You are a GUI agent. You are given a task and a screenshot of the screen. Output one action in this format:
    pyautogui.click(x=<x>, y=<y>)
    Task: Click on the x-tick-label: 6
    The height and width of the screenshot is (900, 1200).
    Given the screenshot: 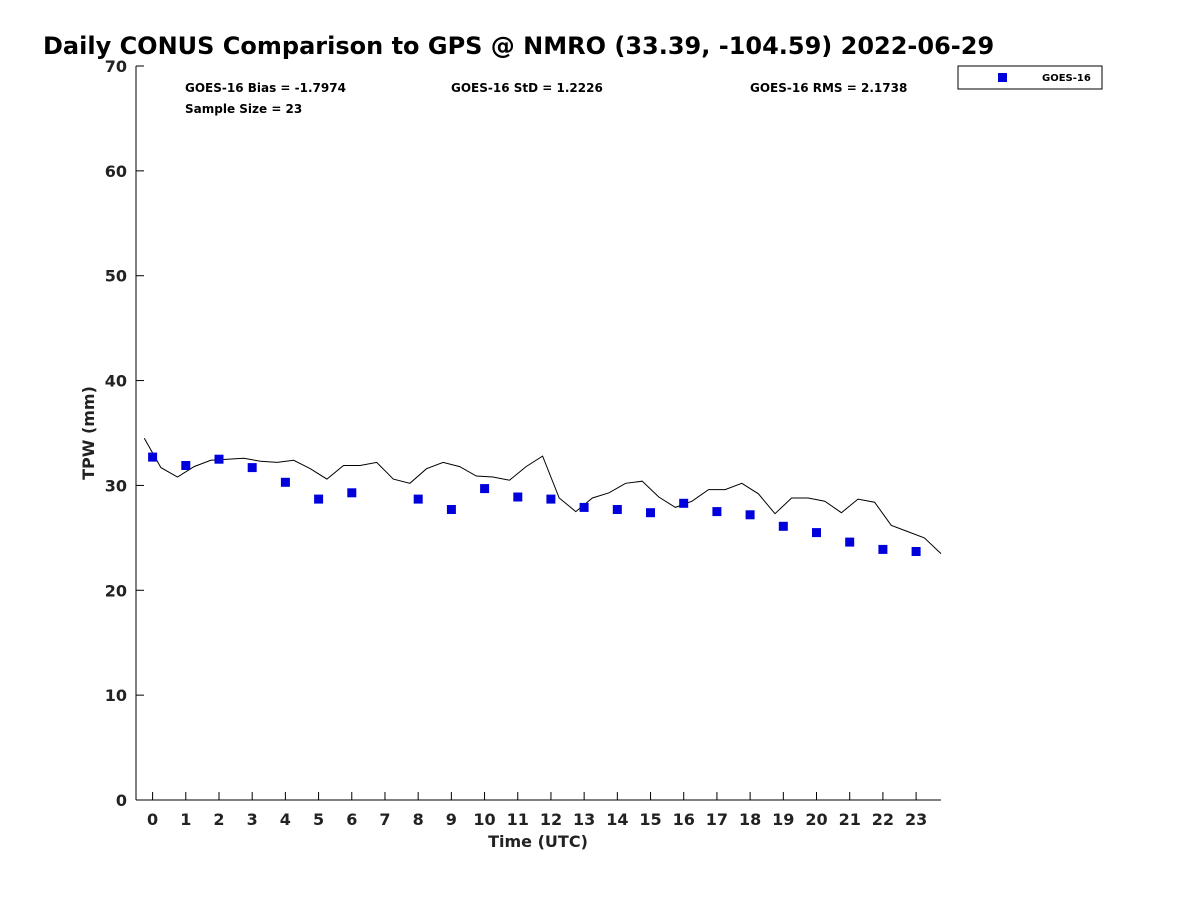 What is the action you would take?
    pyautogui.click(x=351, y=819)
    